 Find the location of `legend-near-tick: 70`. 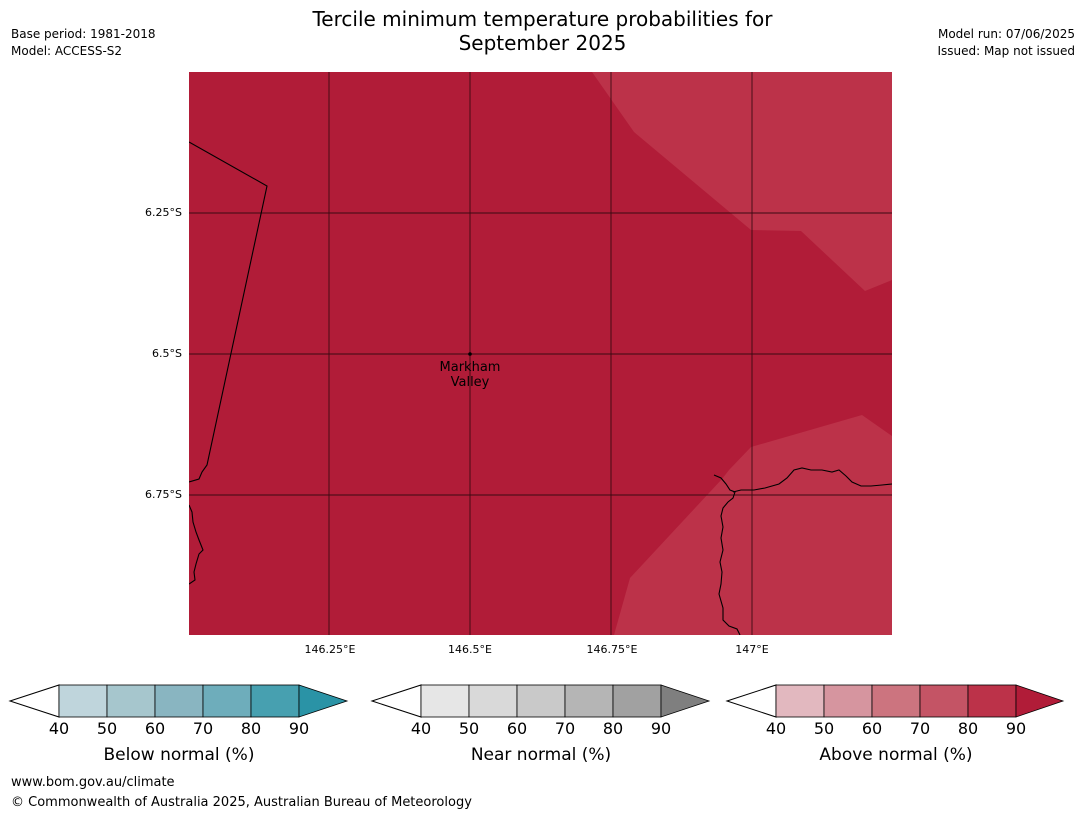

legend-near-tick: 70 is located at coordinates (565, 728).